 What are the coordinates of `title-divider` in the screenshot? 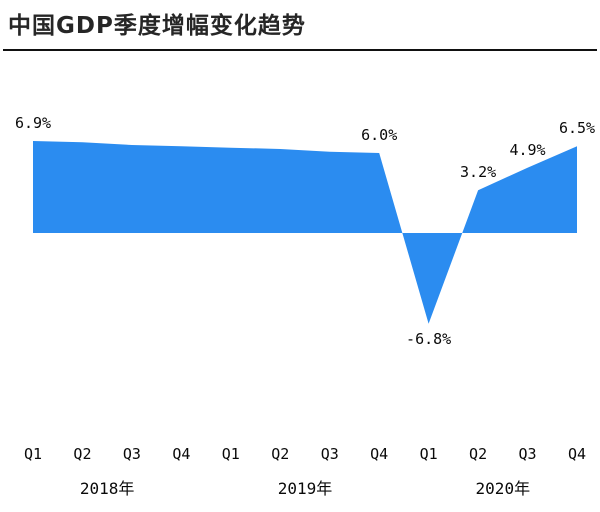 It's located at (300, 50).